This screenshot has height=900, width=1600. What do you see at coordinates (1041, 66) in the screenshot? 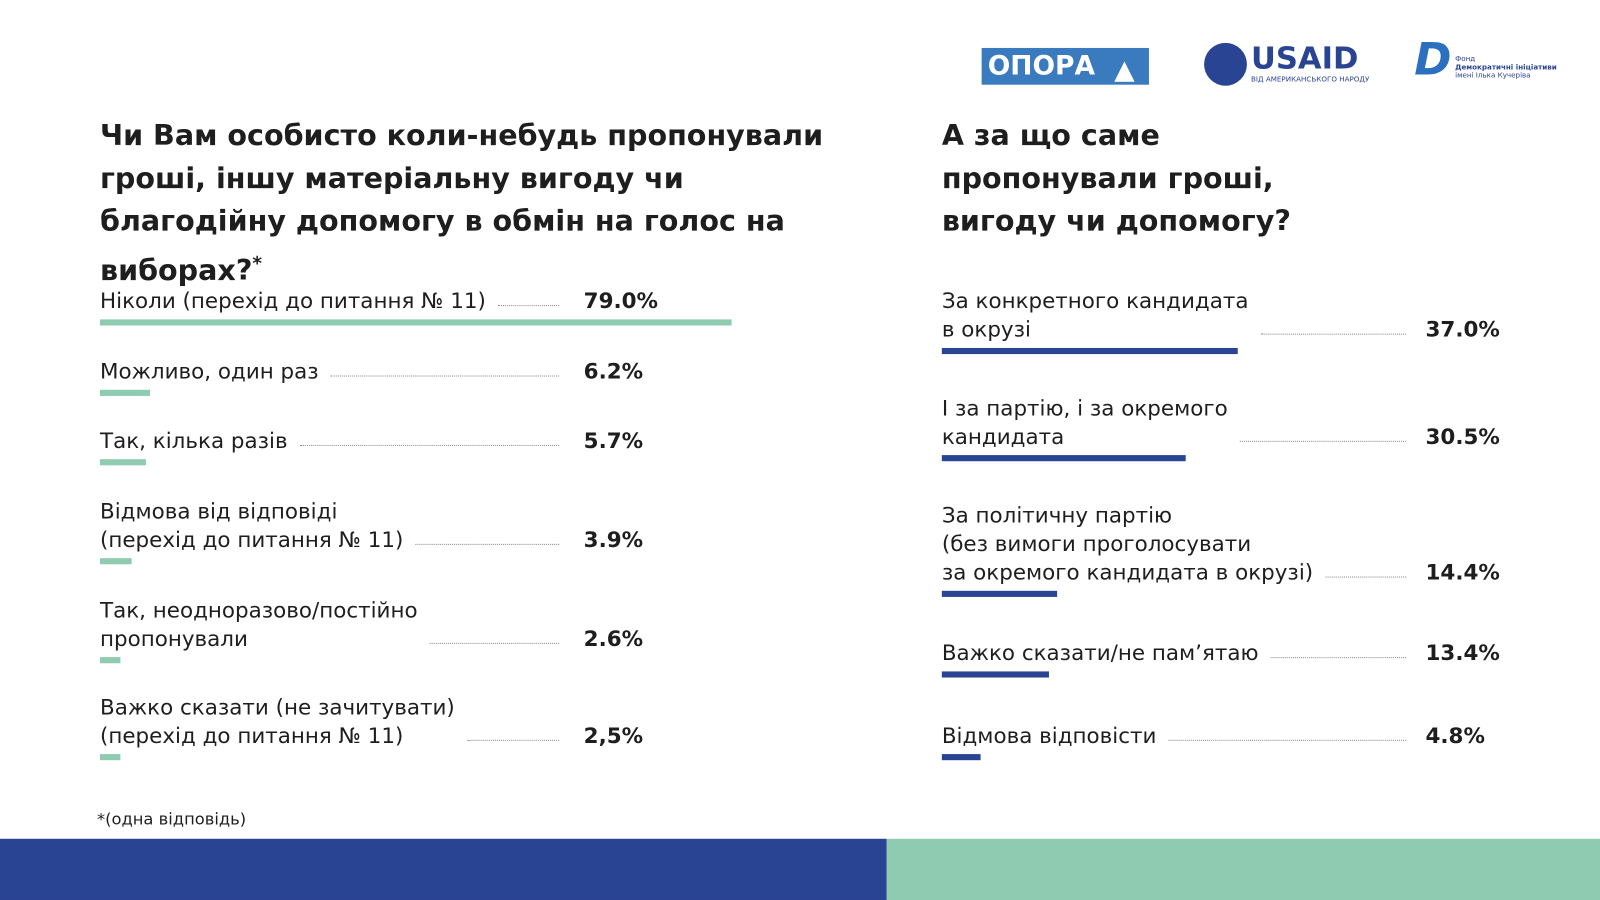
I see `opora-text: ОПОРА` at bounding box center [1041, 66].